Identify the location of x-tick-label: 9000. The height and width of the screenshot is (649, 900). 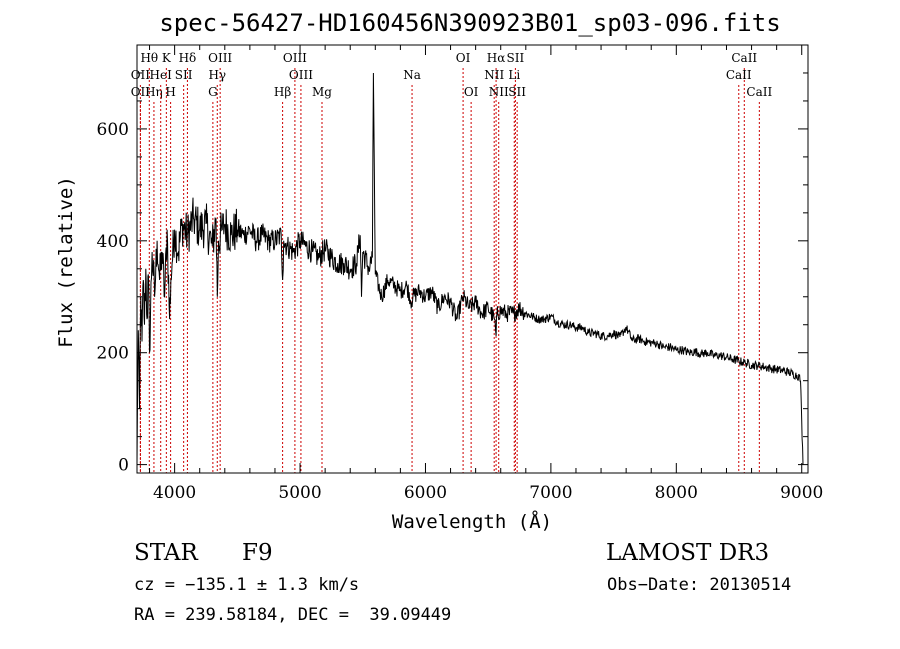
(801, 493).